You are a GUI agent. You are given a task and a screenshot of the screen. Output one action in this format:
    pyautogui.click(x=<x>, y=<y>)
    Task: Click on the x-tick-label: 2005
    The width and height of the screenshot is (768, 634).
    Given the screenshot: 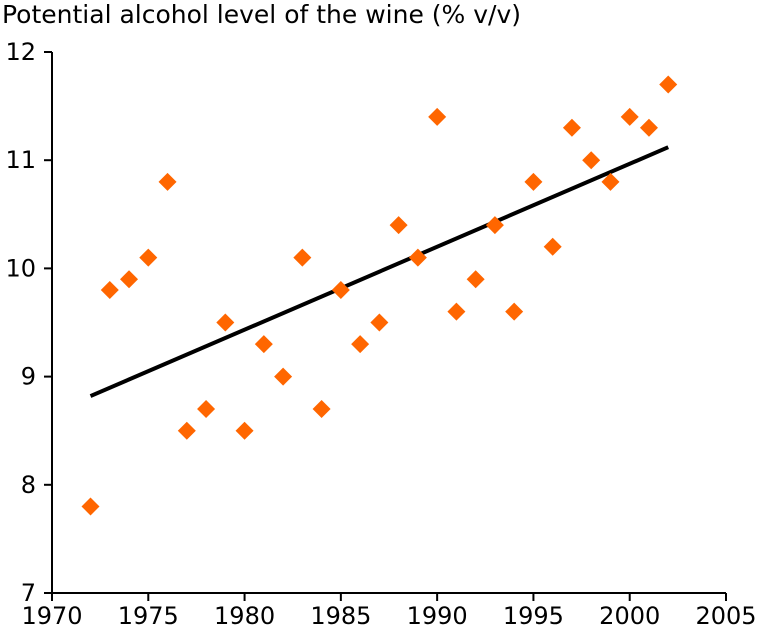 What is the action you would take?
    pyautogui.click(x=725, y=616)
    